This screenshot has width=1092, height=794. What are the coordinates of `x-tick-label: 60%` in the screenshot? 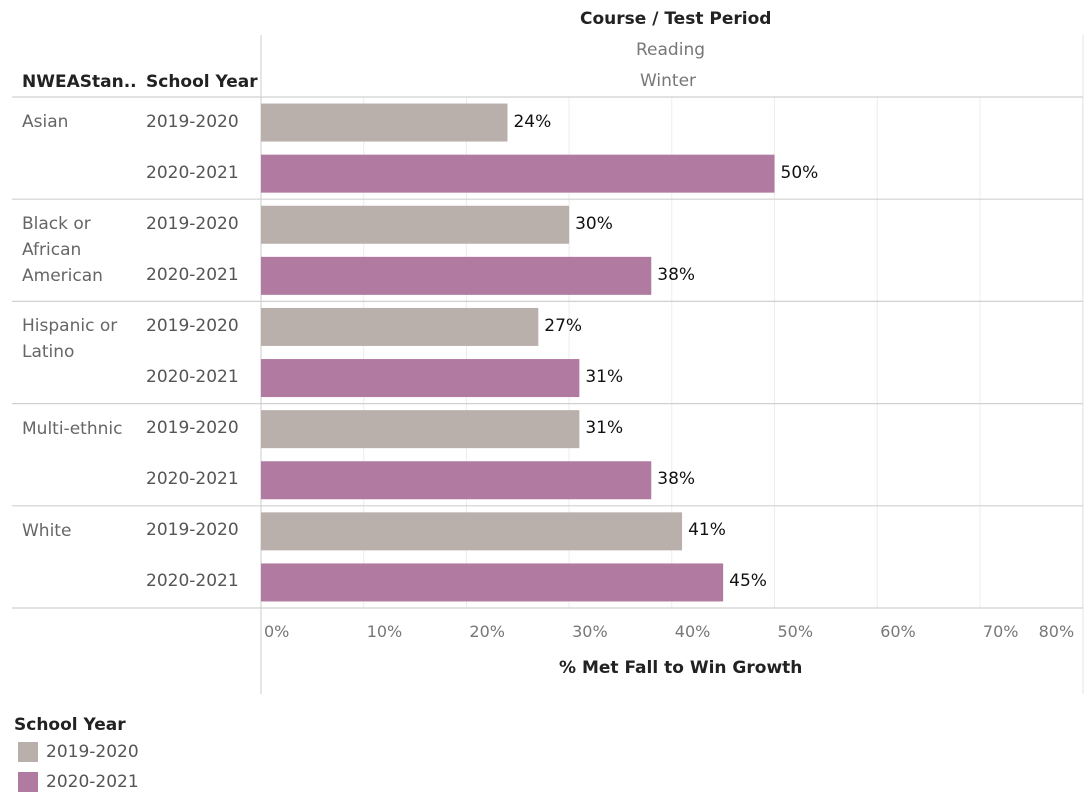 It's located at (898, 631).